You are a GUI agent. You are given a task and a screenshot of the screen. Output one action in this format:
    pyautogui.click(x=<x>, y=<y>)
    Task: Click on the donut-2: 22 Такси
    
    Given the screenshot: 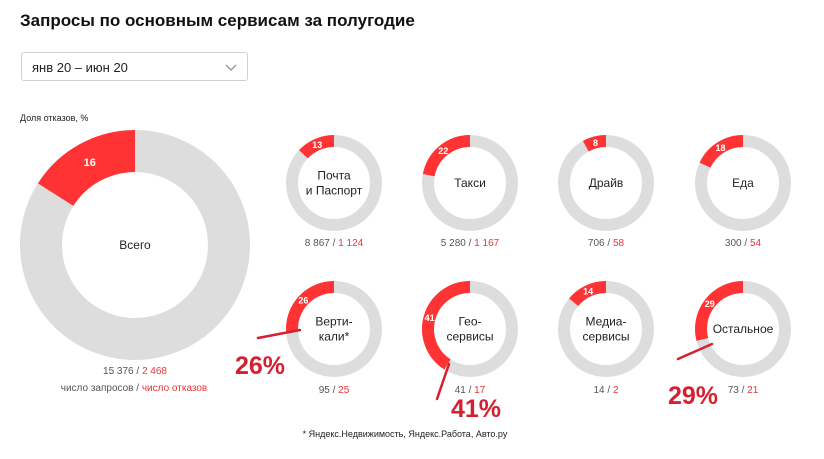 What is the action you would take?
    pyautogui.click(x=470, y=183)
    